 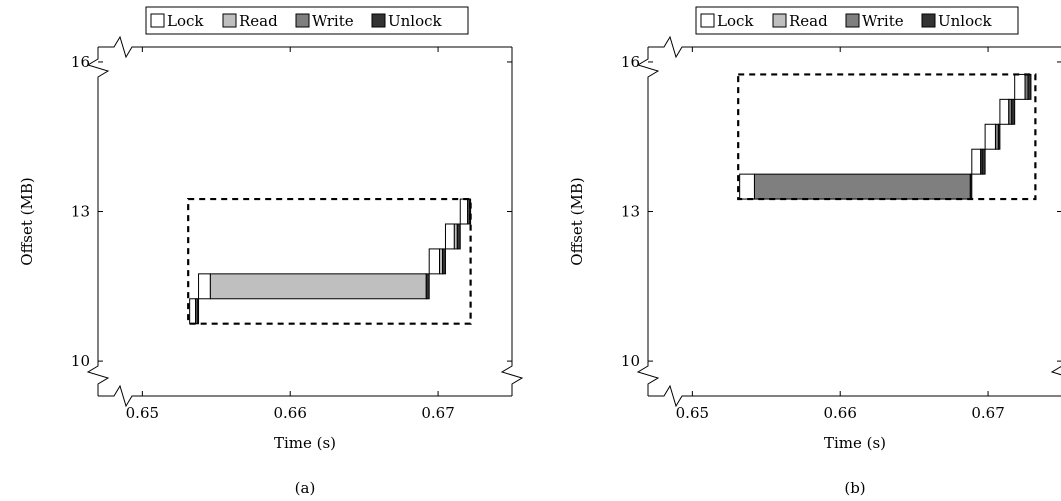 What do you see at coordinates (305, 488) in the screenshot?
I see `panel-caption: (a)` at bounding box center [305, 488].